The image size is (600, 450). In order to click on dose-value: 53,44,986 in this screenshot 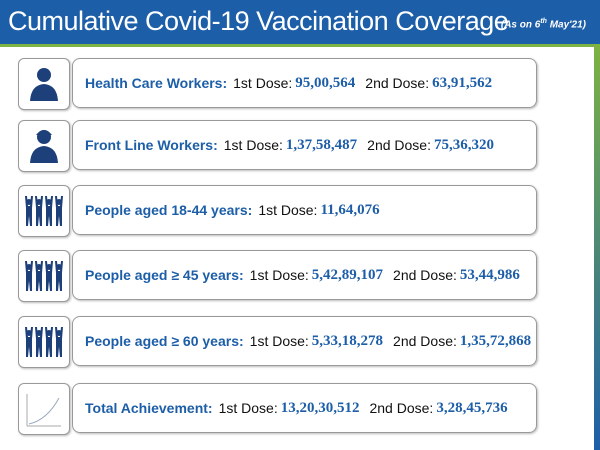, I will do `click(489, 274)`.